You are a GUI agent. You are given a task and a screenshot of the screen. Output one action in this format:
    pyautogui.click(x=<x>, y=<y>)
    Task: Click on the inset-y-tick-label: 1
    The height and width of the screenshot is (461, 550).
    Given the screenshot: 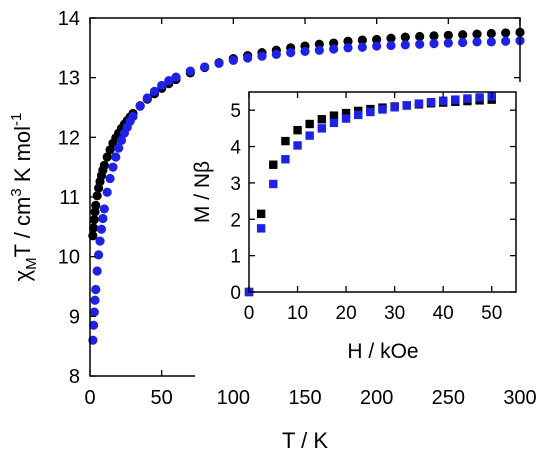 What is the action you would take?
    pyautogui.click(x=235, y=257)
    